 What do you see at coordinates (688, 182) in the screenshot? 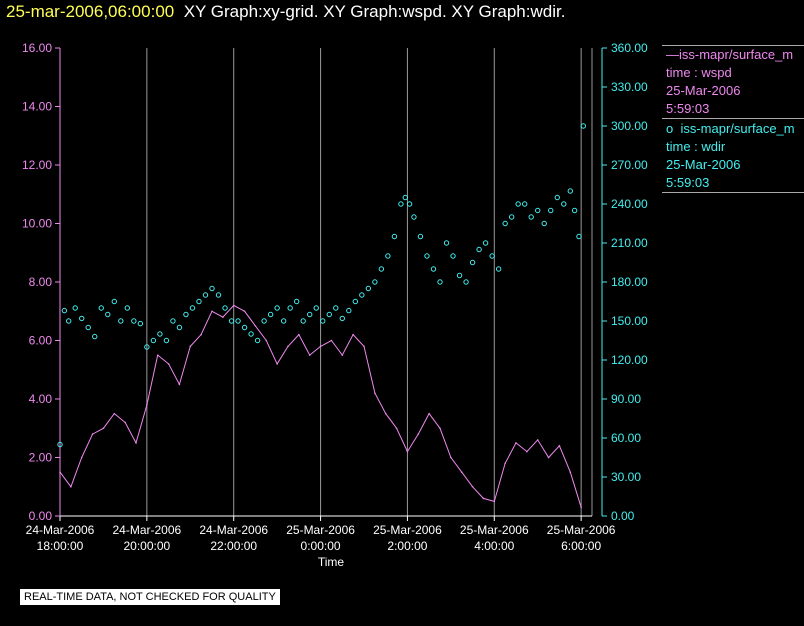
I see `legend-wdir-time: 5:59:03` at bounding box center [688, 182].